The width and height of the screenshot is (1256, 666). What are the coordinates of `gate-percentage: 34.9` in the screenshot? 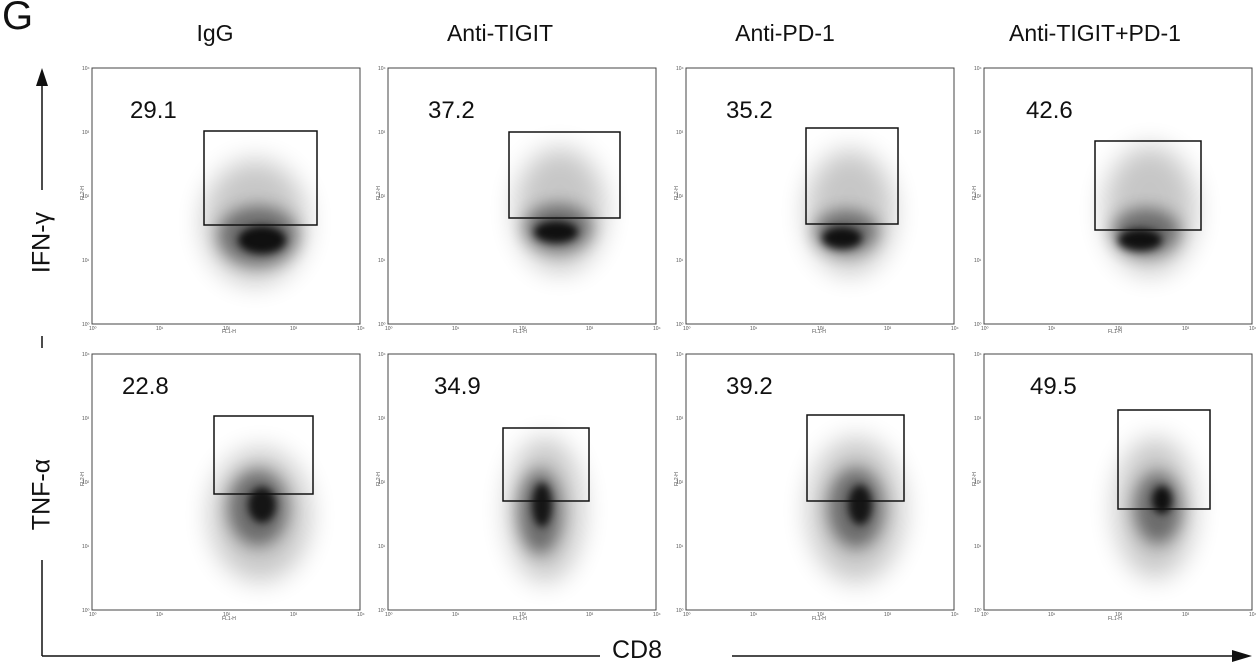 It's located at (457, 386).